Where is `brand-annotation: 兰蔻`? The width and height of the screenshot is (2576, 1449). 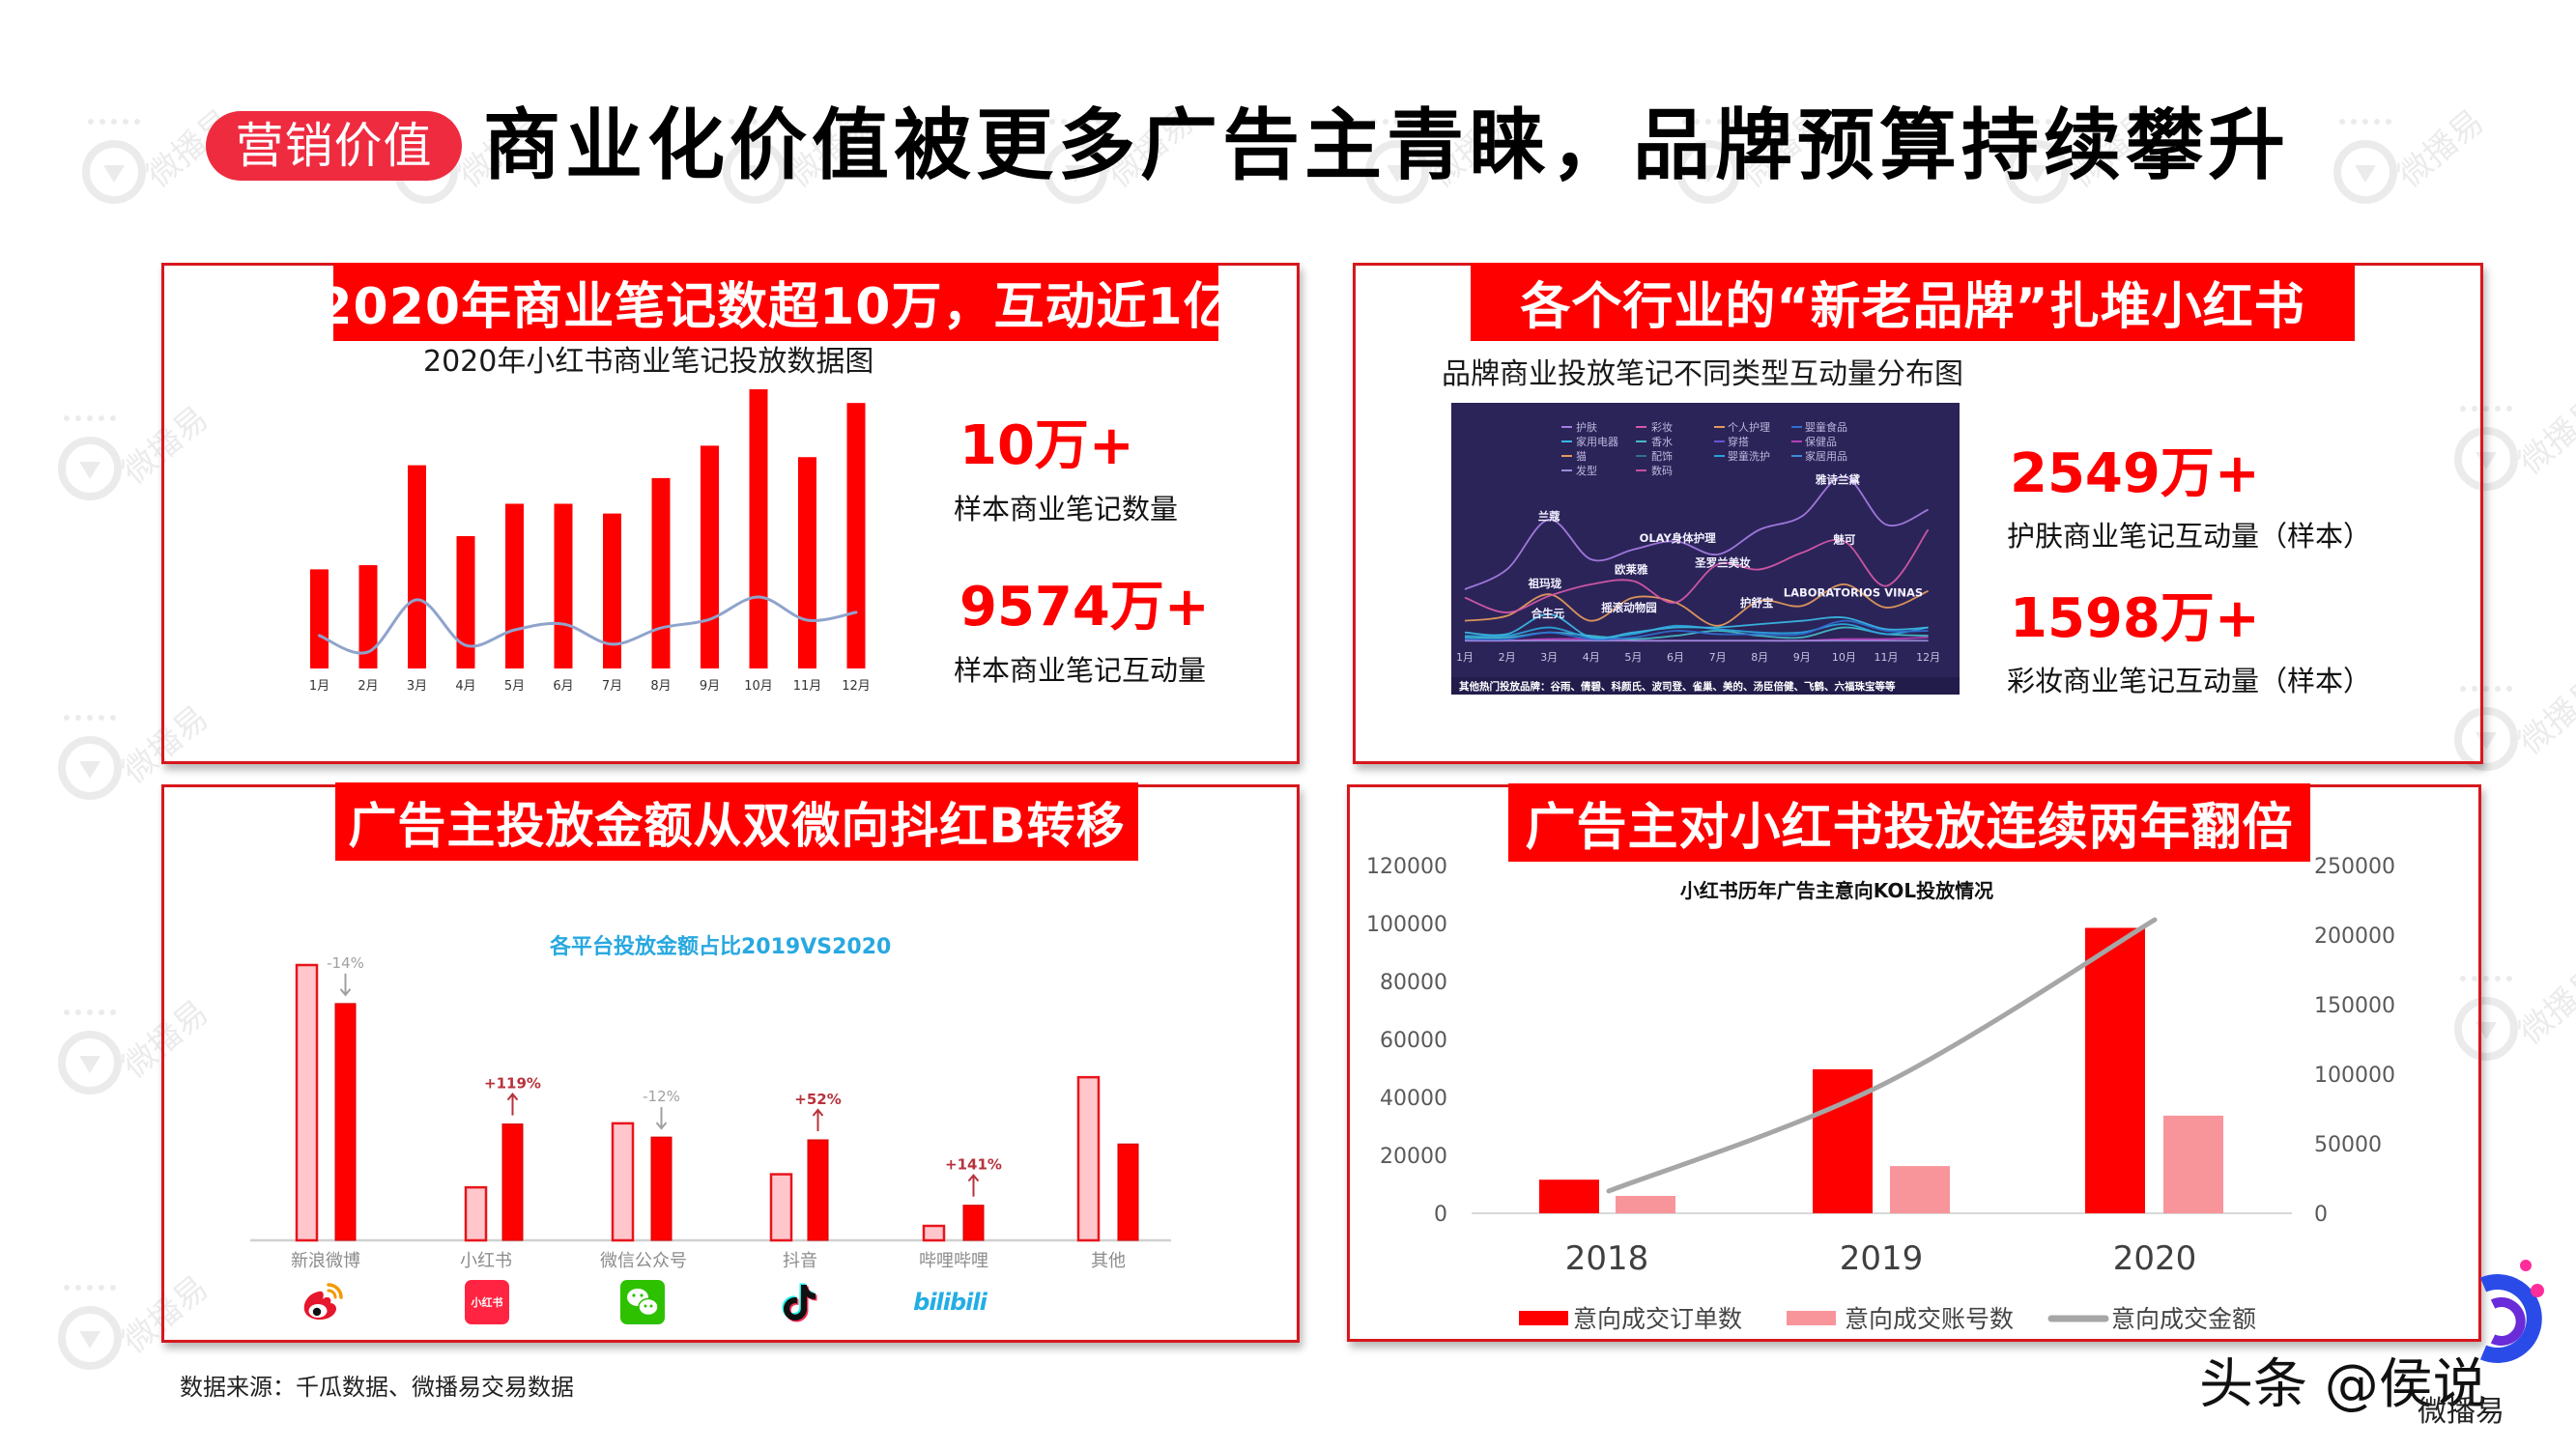 brand-annotation: 兰蔻 is located at coordinates (1549, 517).